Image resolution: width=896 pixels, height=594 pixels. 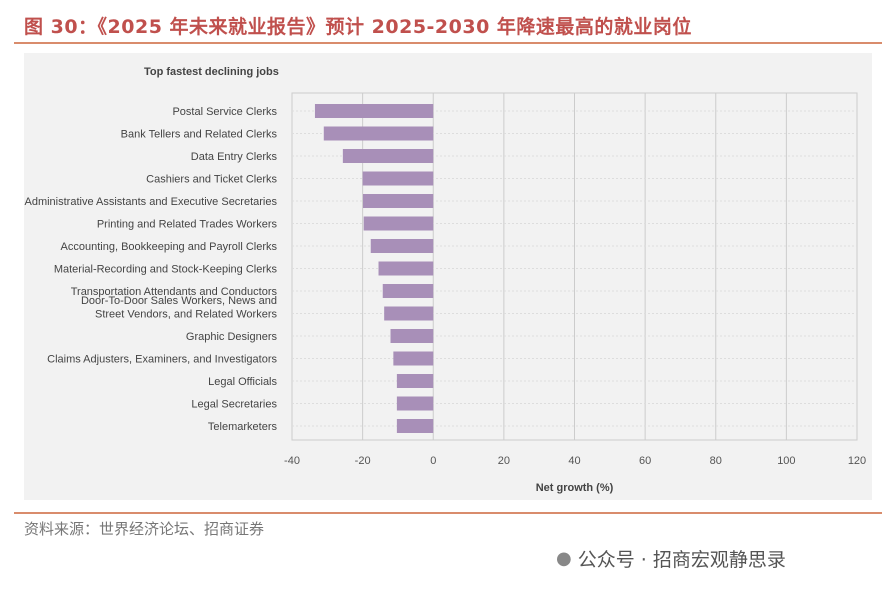 What do you see at coordinates (243, 427) in the screenshot?
I see `category-label: Telemarketers` at bounding box center [243, 427].